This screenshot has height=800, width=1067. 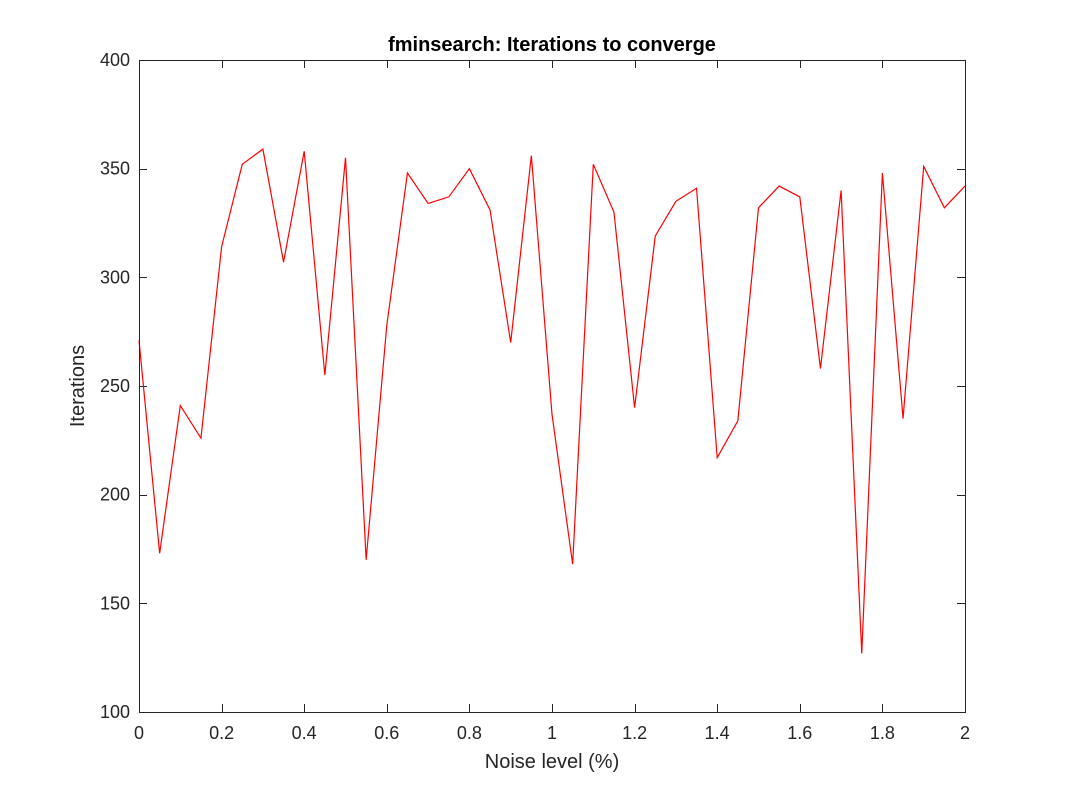 I want to click on x-tick-label: 0.8, so click(x=469, y=733).